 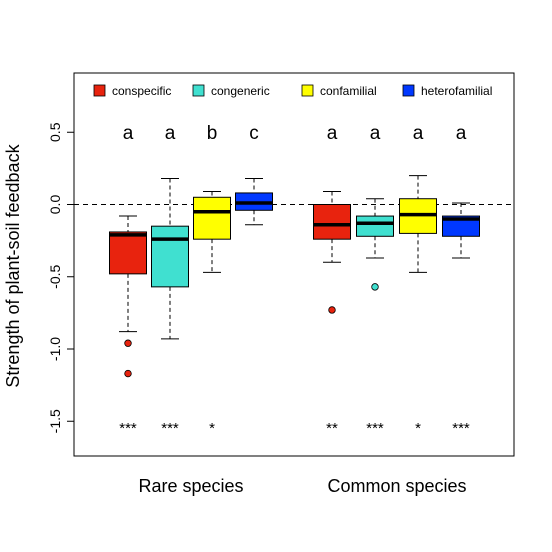 I want to click on y-axis-label: Strength of plant-soil feedback, so click(x=13, y=265).